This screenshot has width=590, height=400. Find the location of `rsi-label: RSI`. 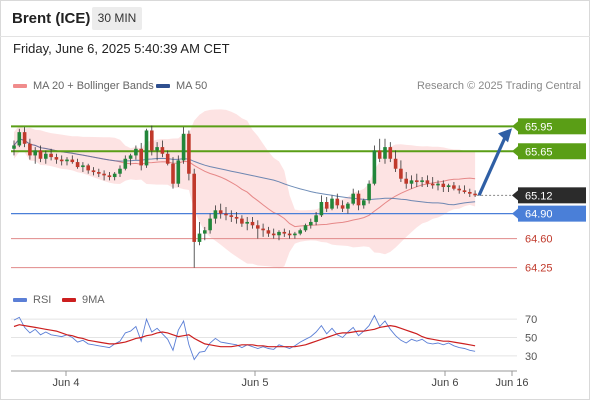

rsi-label: RSI is located at coordinates (42, 300).